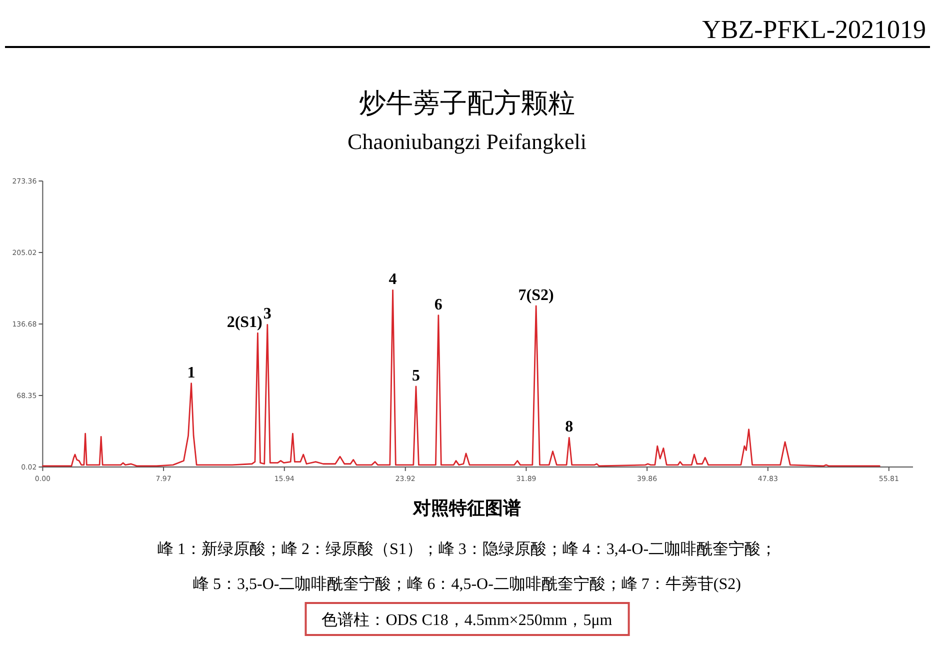 The image size is (934, 655). What do you see at coordinates (467, 620) in the screenshot?
I see `note-boxed: 色谱柱：ODS C18，4.5mm×250mm，5μm` at bounding box center [467, 620].